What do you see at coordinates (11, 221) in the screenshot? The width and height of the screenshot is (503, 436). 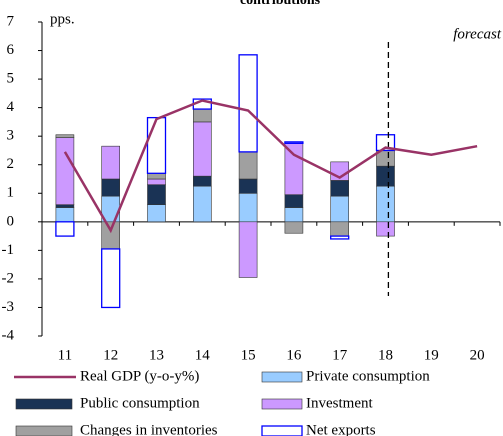 I see `y-tick-label: 0` at bounding box center [11, 221].